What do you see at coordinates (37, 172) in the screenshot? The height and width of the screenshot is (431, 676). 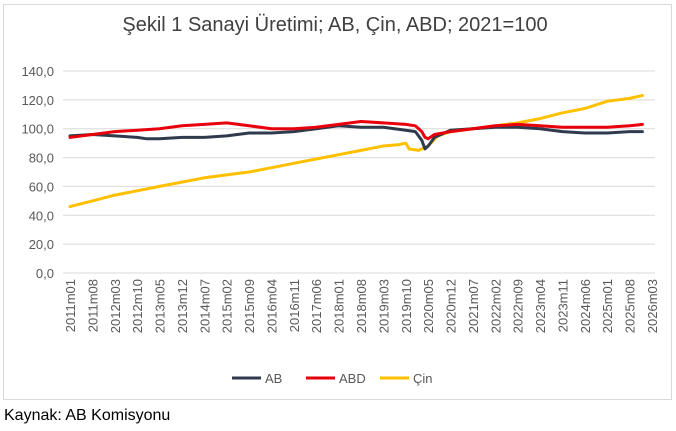 I see `y-axis-ticks: 0,0 20,0 40,0 60,0 80,0 100,0 120,0 140,0` at bounding box center [37, 172].